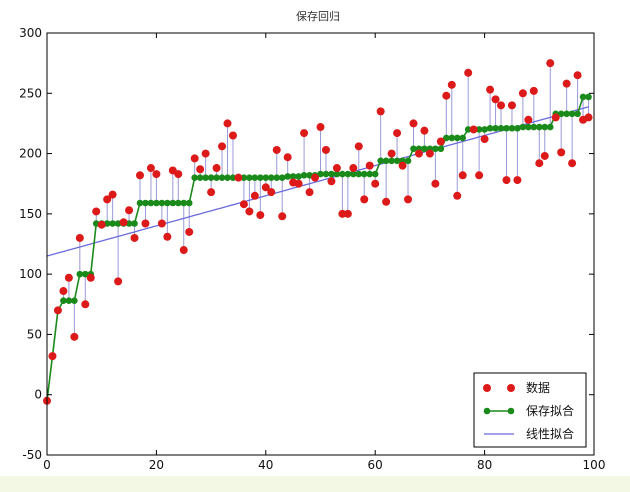 The width and height of the screenshot is (630, 492). What do you see at coordinates (550, 433) in the screenshot?
I see `legend-label: 线性拟合` at bounding box center [550, 433].